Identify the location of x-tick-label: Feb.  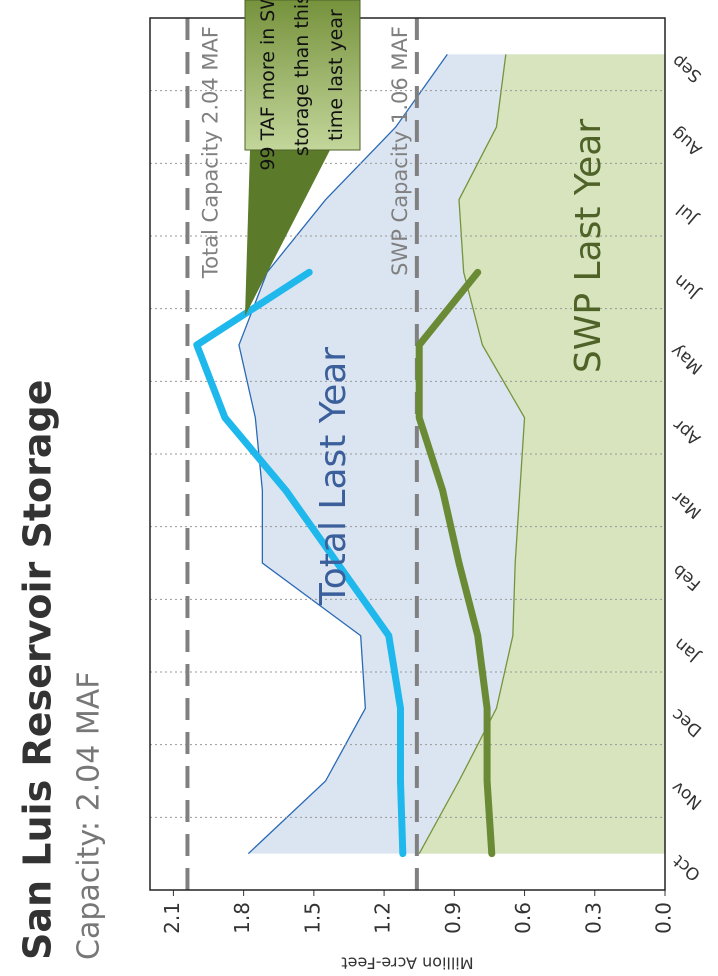
(687, 577).